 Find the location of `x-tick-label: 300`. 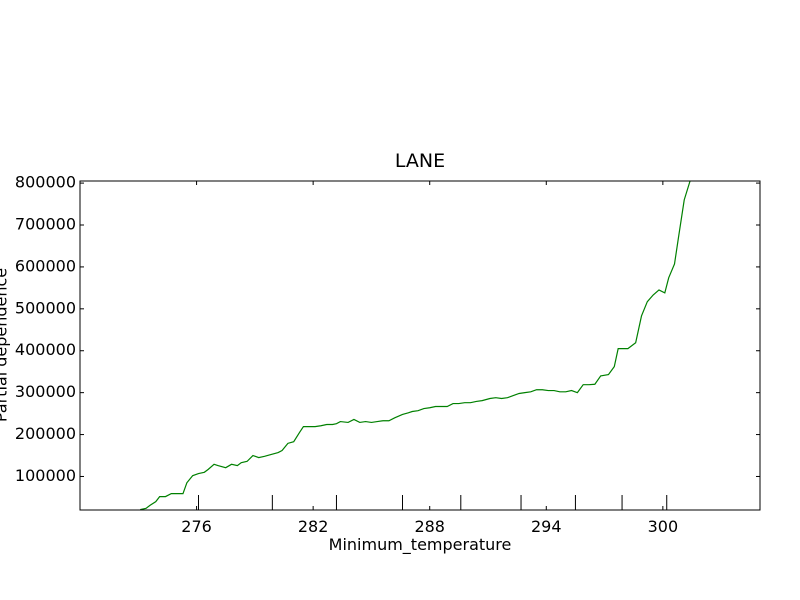

x-tick-label: 300 is located at coordinates (663, 526).